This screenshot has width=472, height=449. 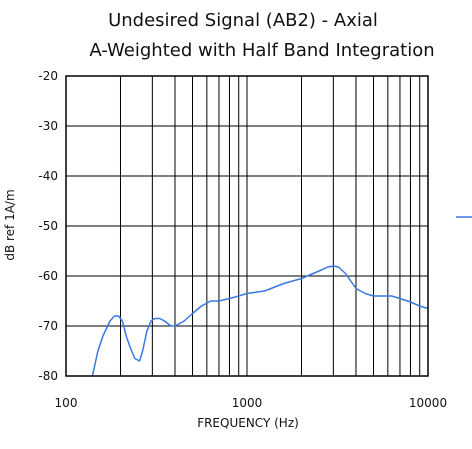 I want to click on y-axis-label: dB ref 1A/m, so click(x=10, y=224).